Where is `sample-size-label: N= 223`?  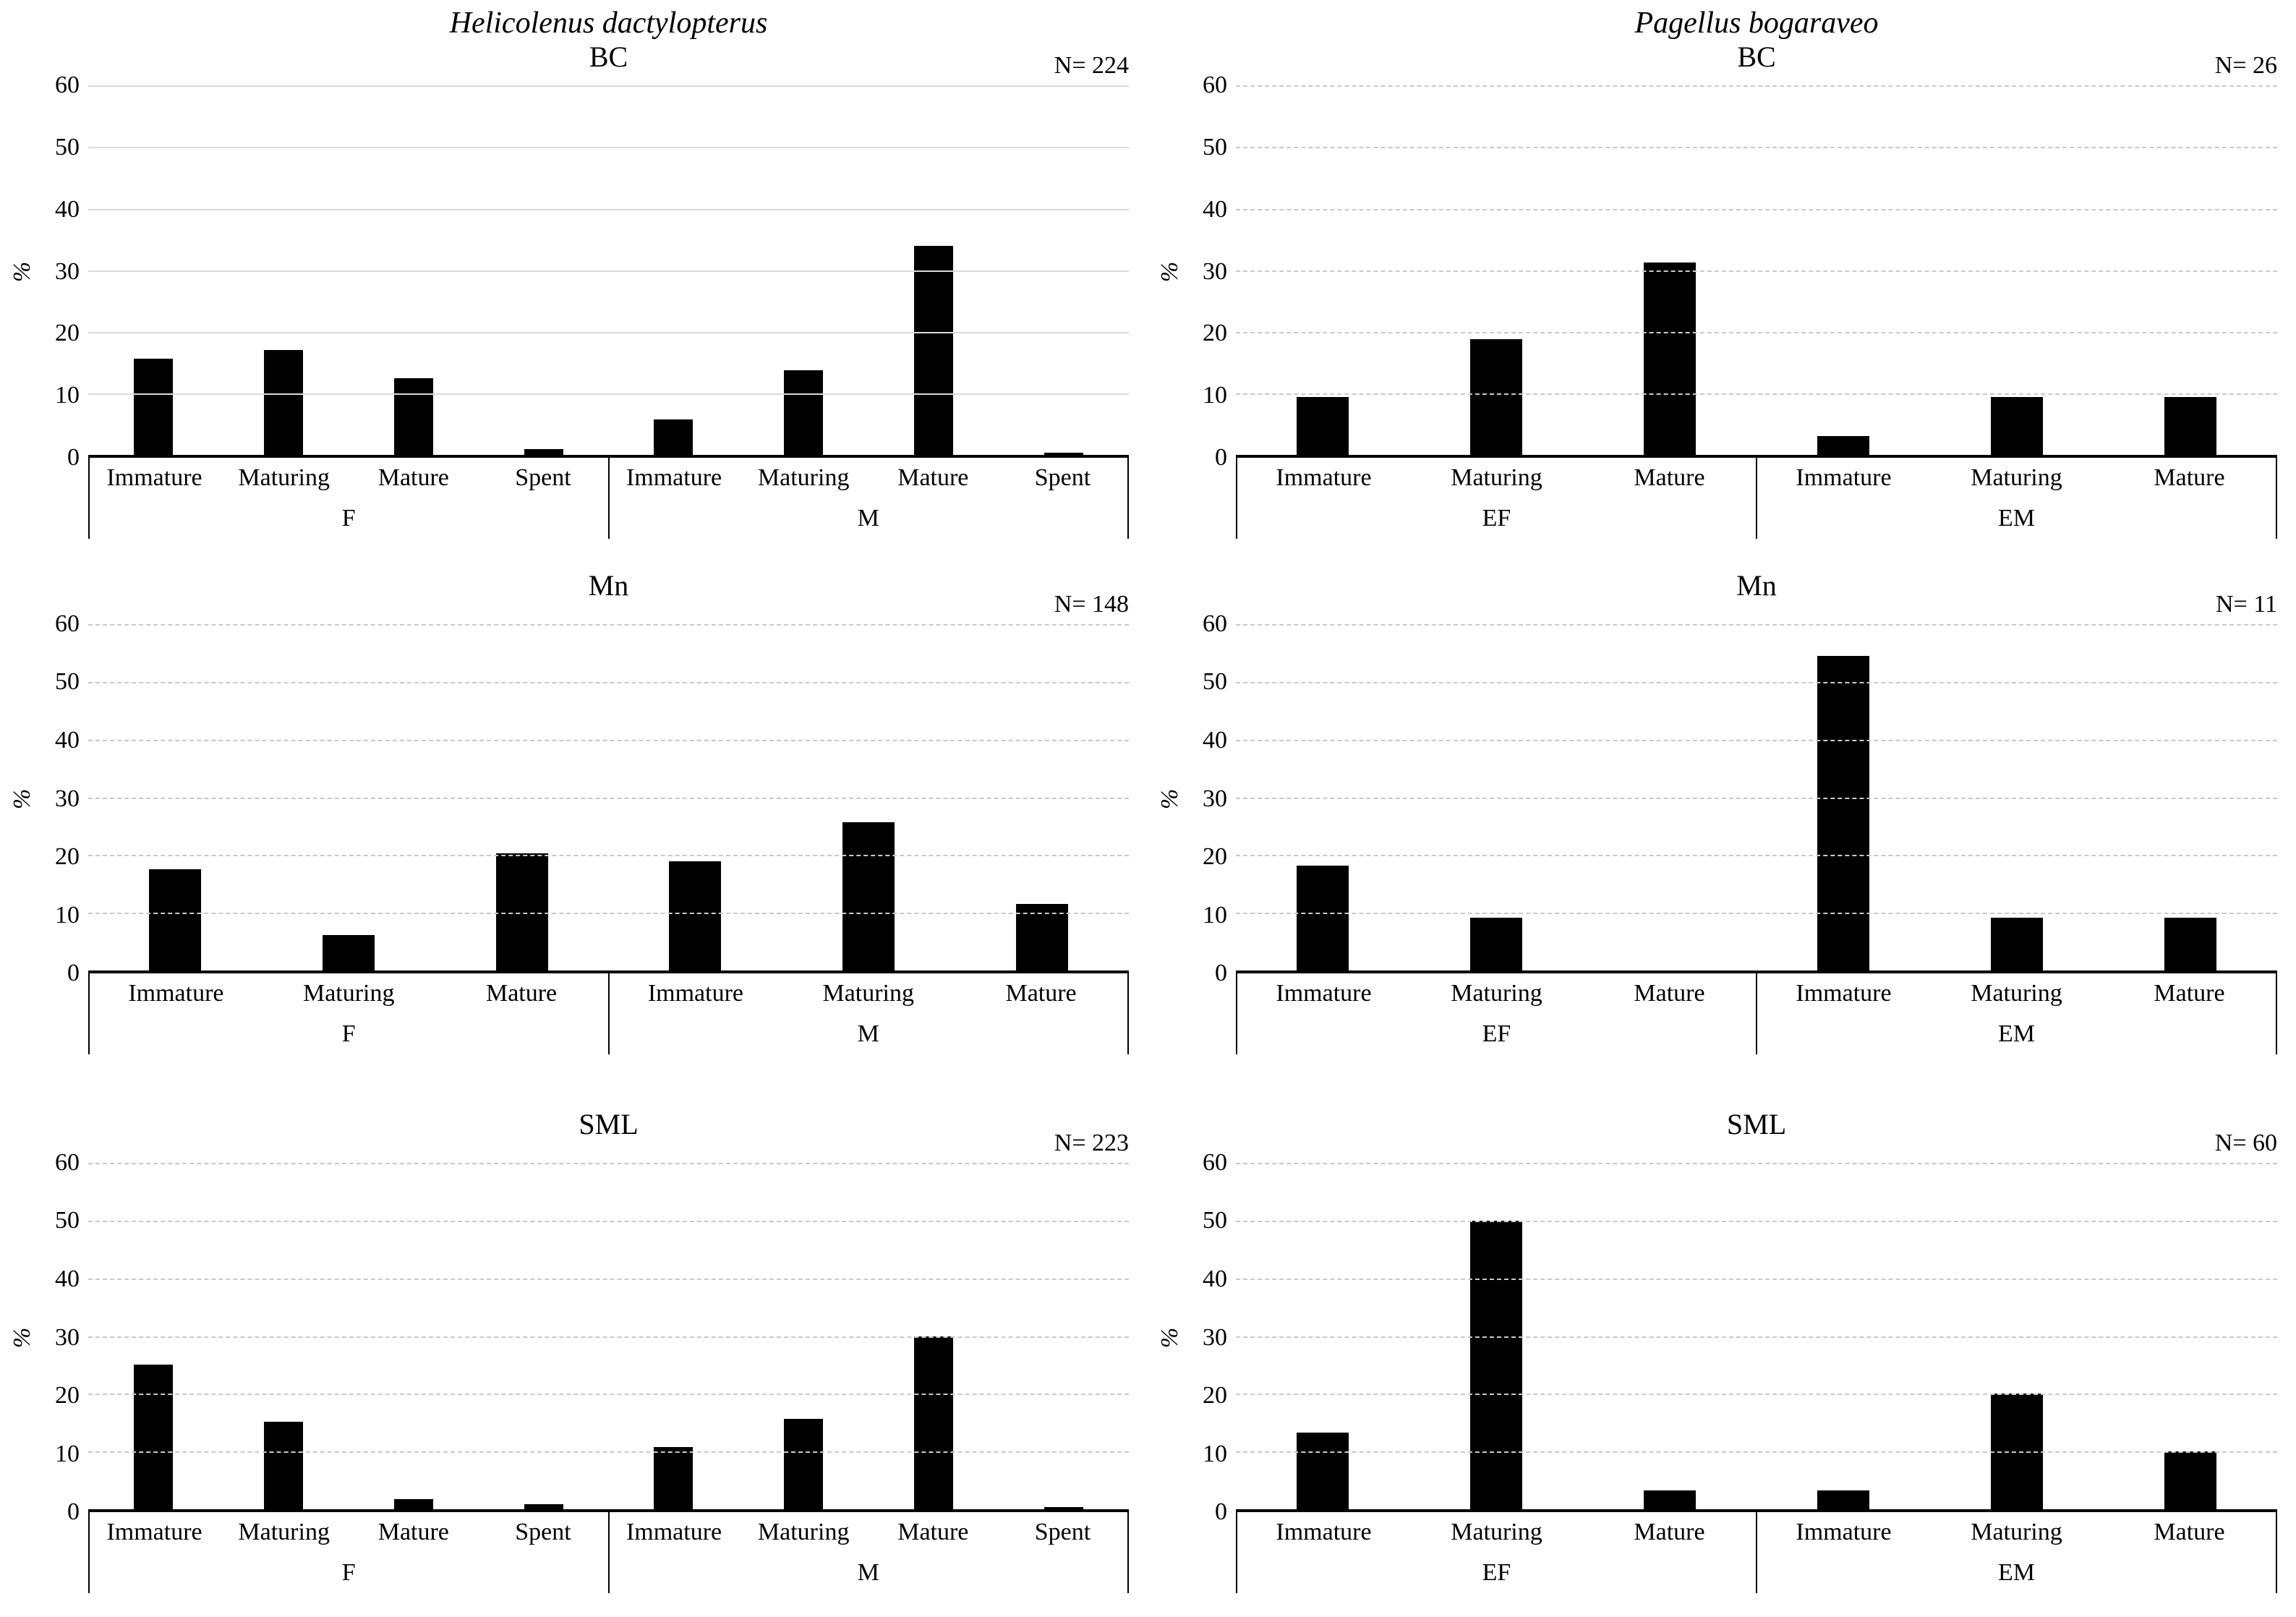
sample-size-label: N= 223 is located at coordinates (1091, 1143).